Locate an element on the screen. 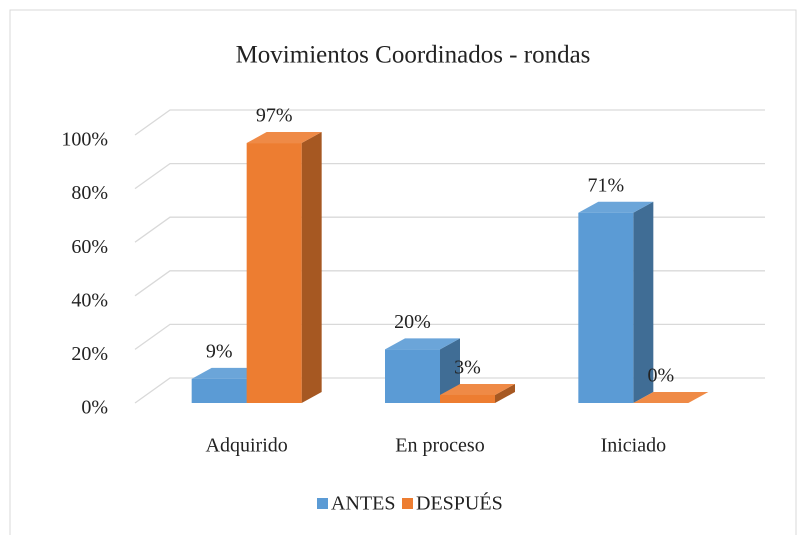 Image resolution: width=808 pixels, height=535 pixels. y-tick-label: 40% is located at coordinates (89, 300).